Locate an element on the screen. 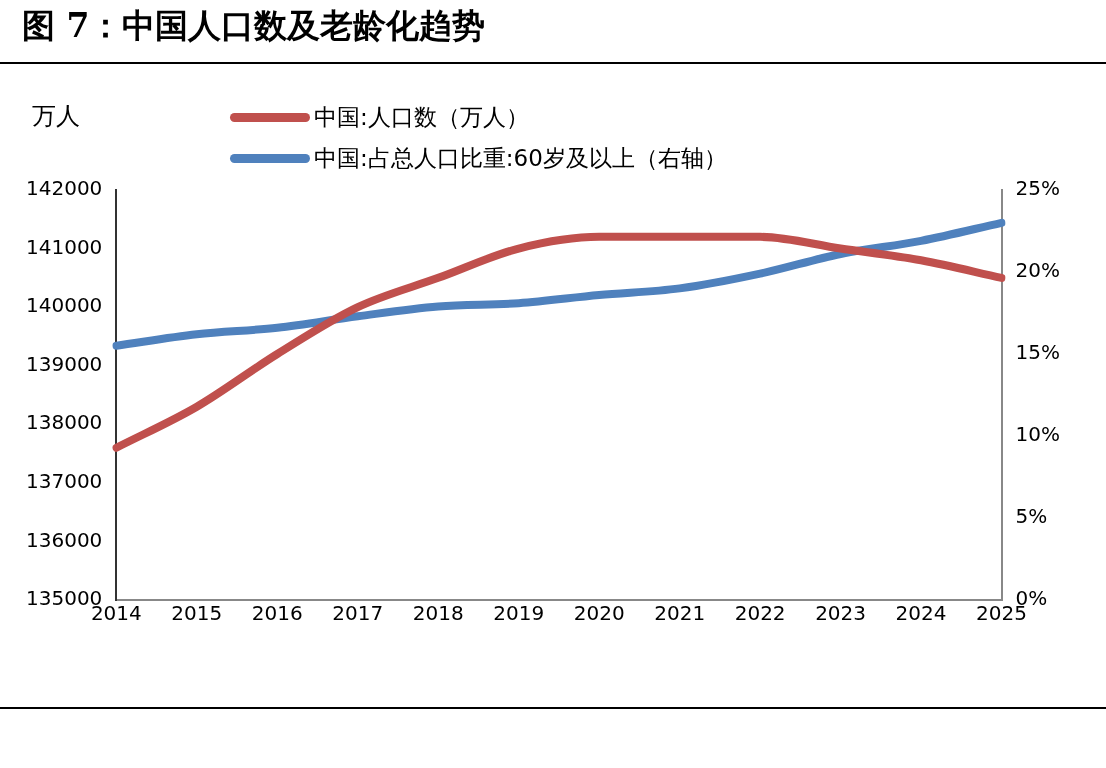 The width and height of the screenshot is (1106, 768). x-tick-label: 2016 is located at coordinates (277, 613).